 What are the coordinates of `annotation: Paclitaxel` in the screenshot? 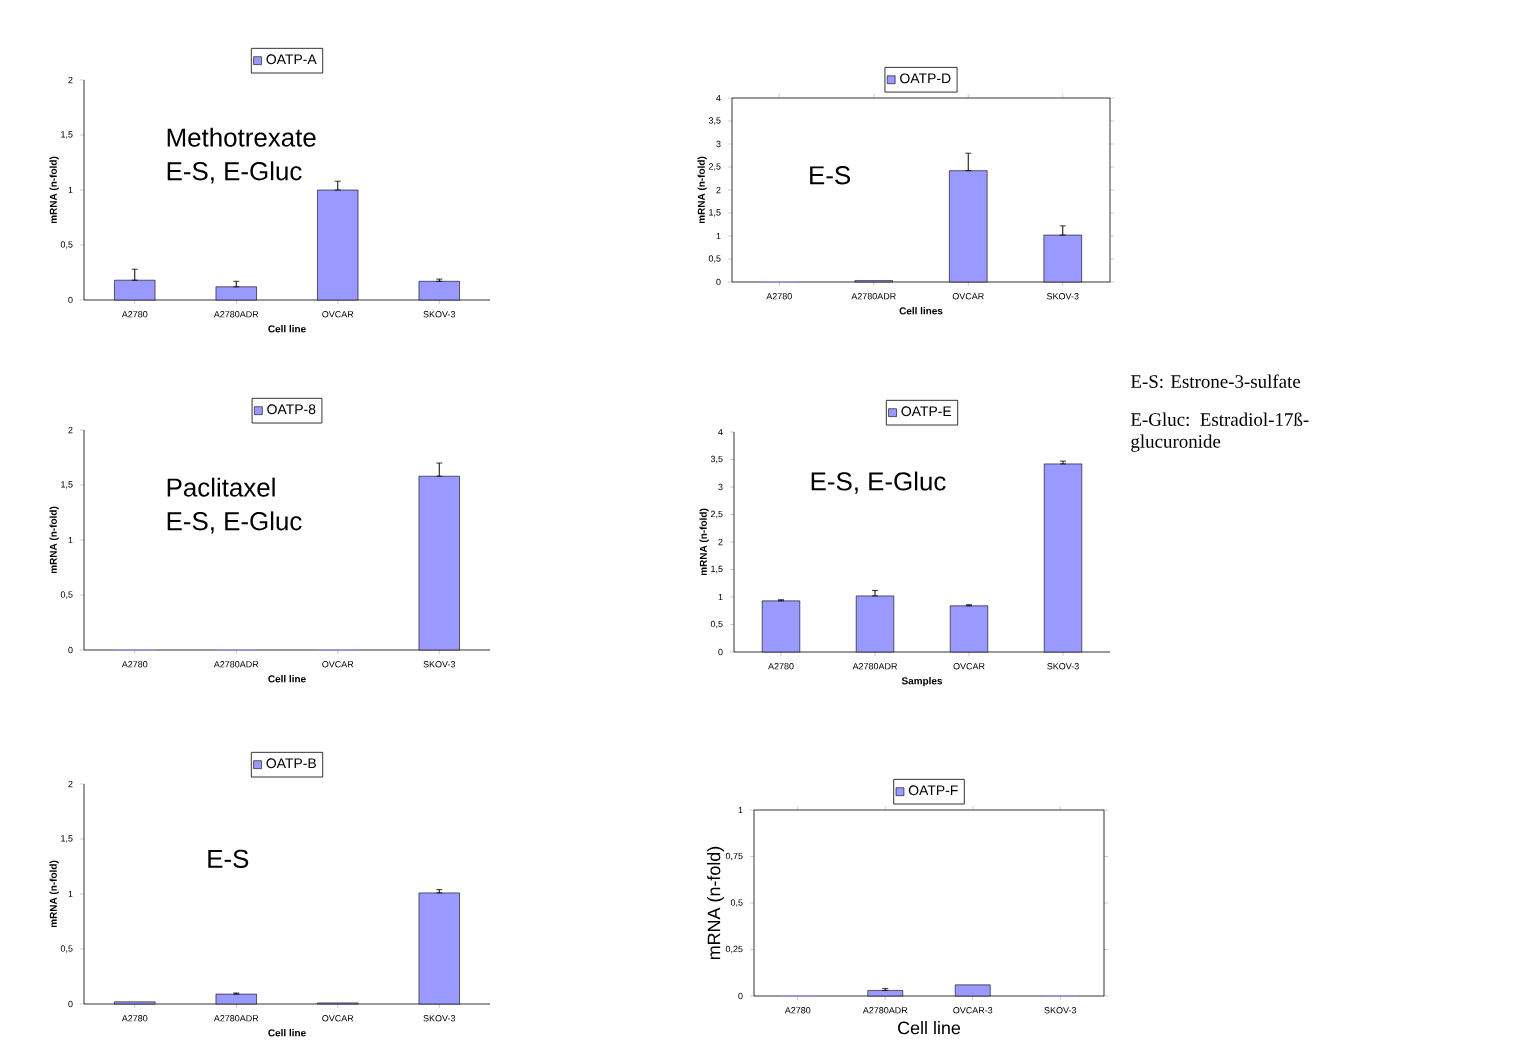 It's located at (221, 487).